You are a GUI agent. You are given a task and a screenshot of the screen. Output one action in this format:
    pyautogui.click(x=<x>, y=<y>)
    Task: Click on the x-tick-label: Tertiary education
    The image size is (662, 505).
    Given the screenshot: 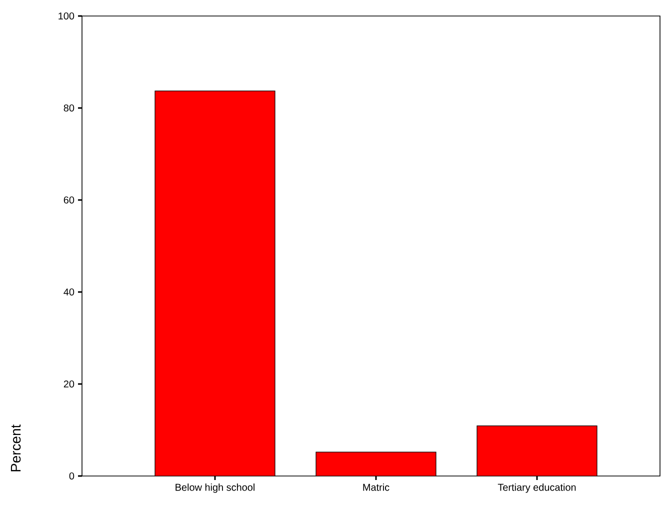 What is the action you would take?
    pyautogui.click(x=537, y=488)
    